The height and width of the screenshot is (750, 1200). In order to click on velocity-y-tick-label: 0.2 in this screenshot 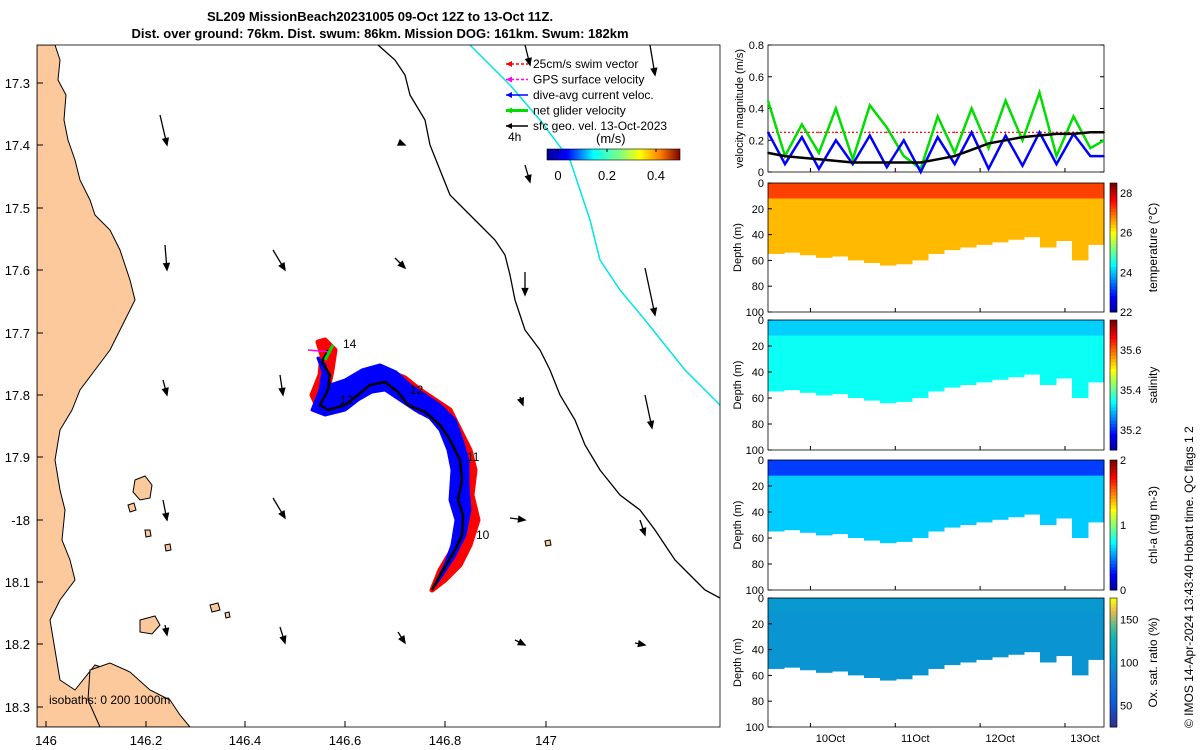, I will do `click(756, 141)`.